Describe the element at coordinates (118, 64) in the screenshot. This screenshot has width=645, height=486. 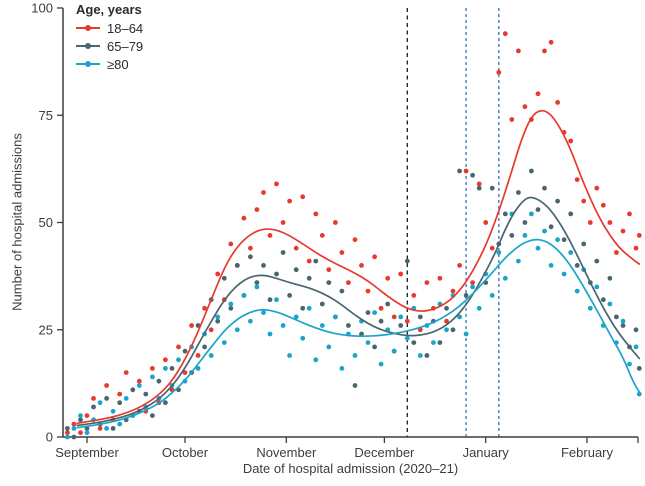
I see `legend-item-label: ≥80` at that location.